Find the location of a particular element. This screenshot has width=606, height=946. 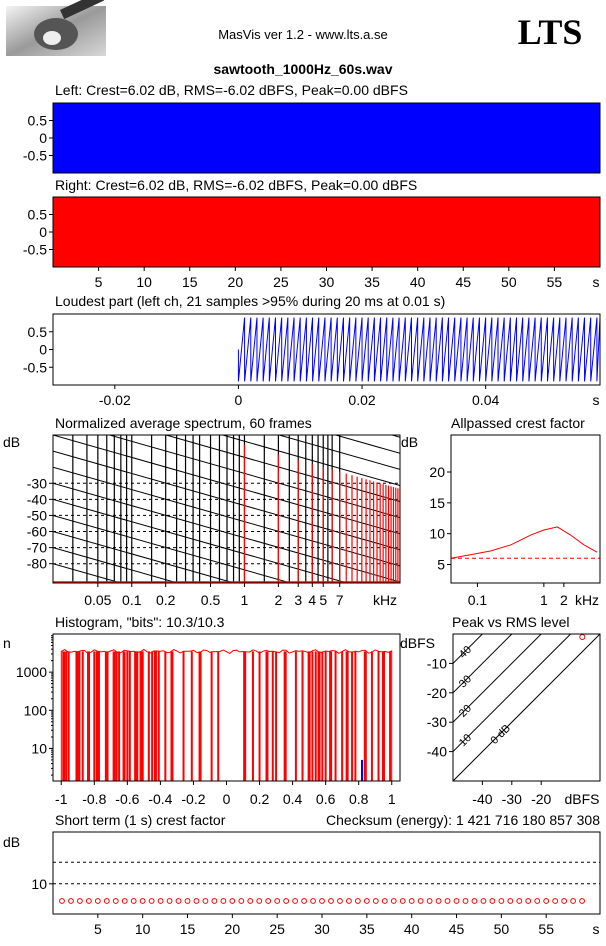

histogram-xtick-label: -0.6 is located at coordinates (127, 799).